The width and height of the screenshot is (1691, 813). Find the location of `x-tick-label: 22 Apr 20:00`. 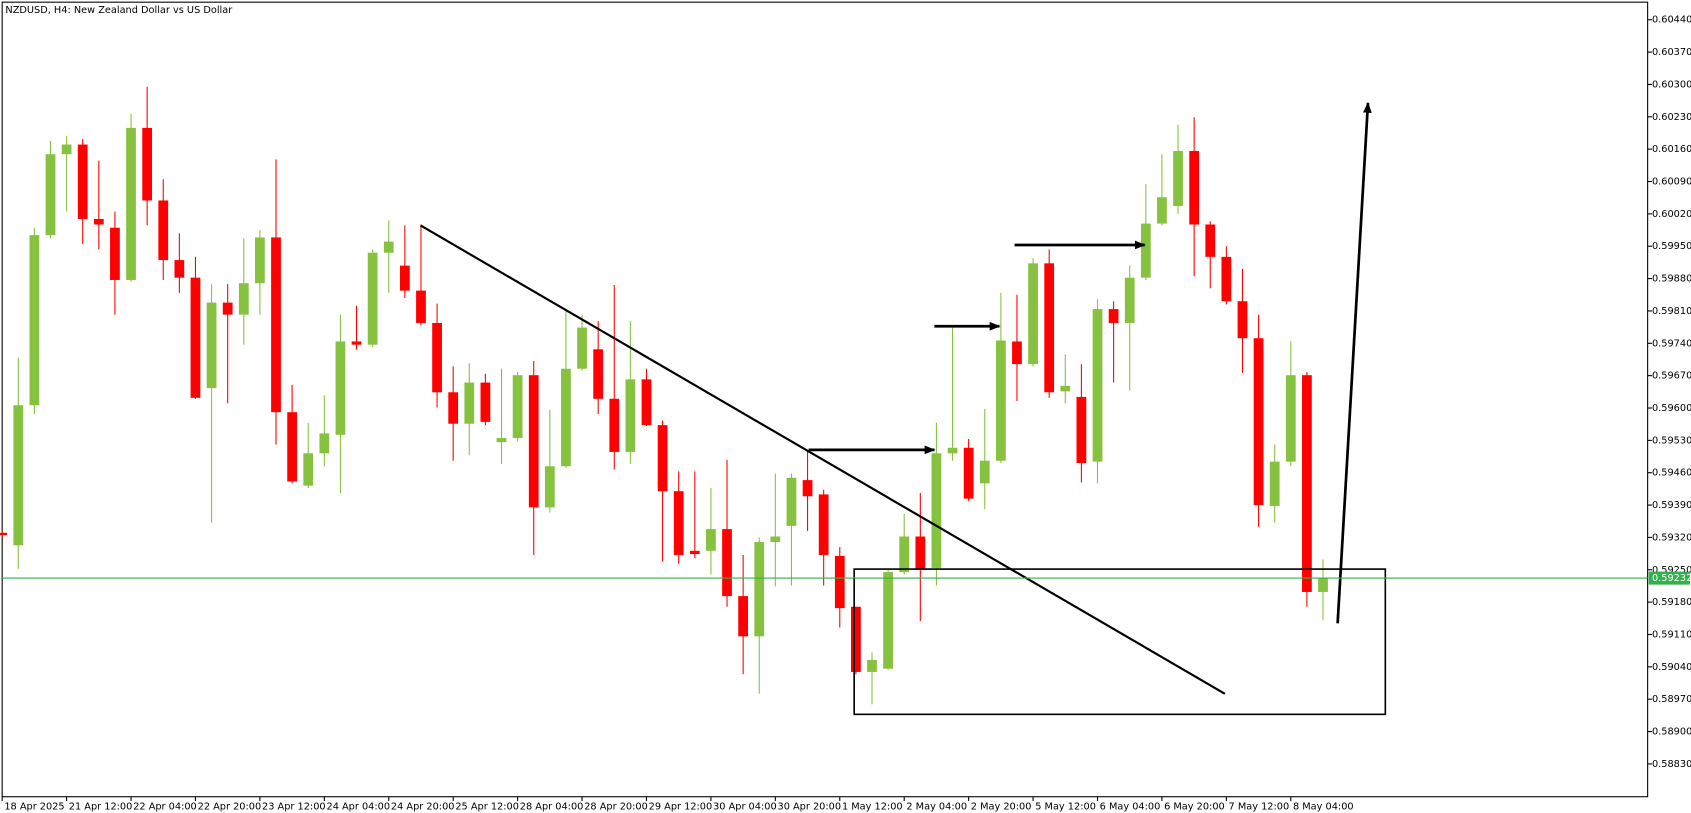

x-tick-label: 22 Apr 20:00 is located at coordinates (230, 806).